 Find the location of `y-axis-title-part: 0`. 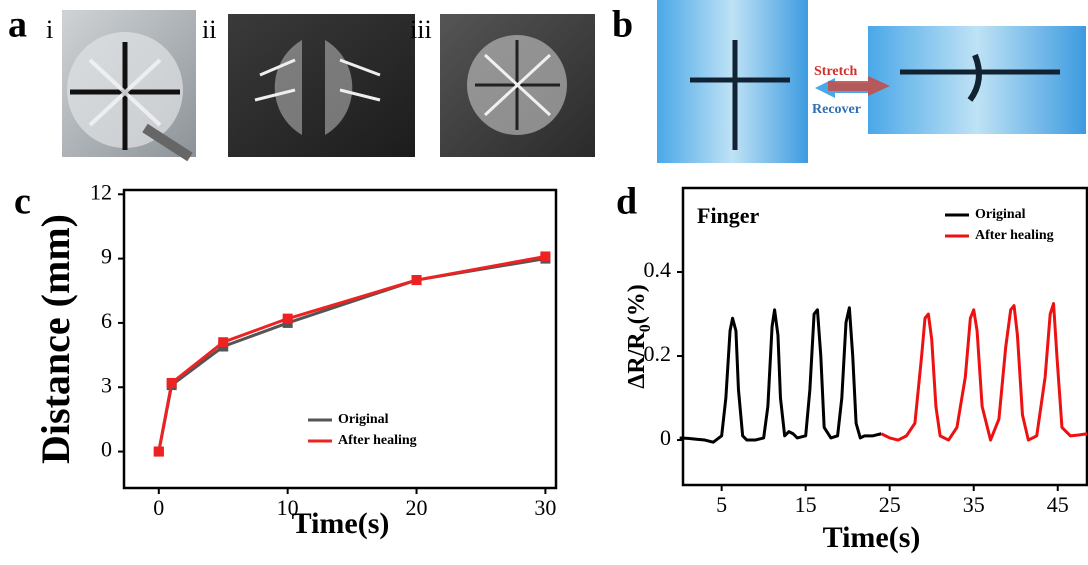

y-axis-title-part: 0 is located at coordinates (645, 328).